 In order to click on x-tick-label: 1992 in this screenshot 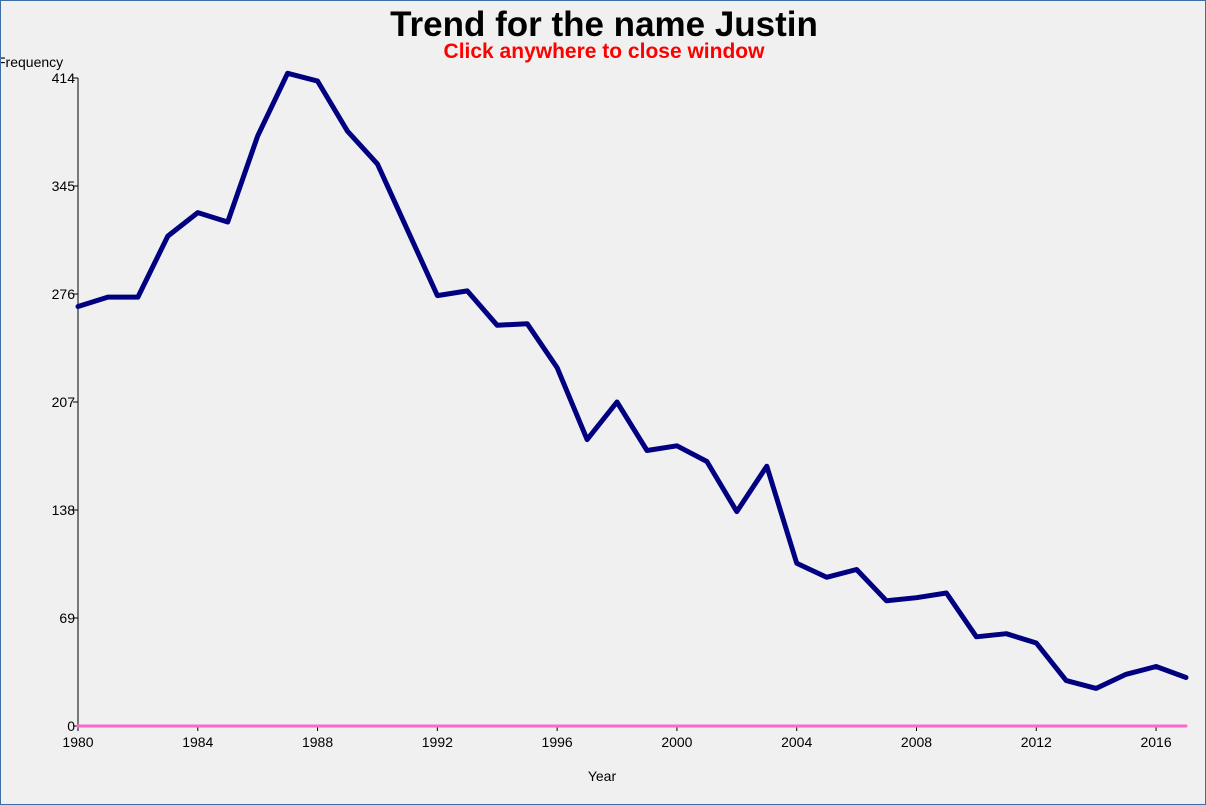, I will do `click(437, 742)`.